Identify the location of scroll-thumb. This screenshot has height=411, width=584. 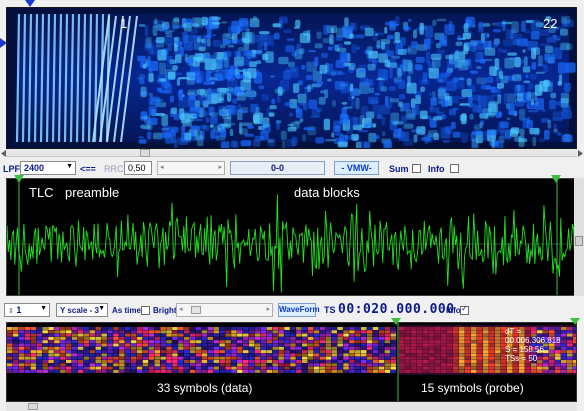
(145, 153).